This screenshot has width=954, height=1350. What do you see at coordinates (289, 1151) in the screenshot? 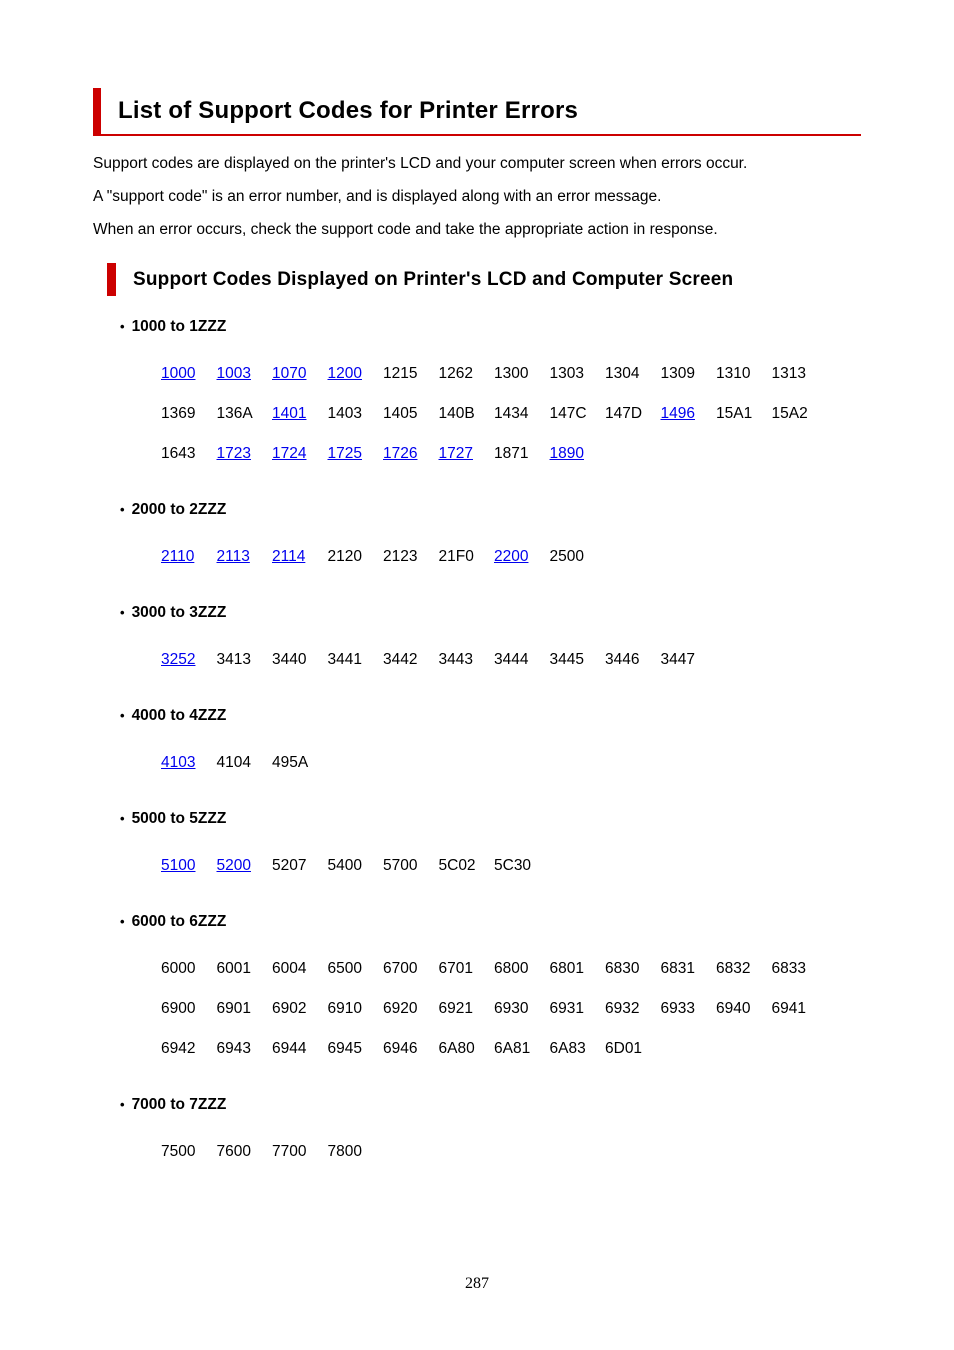
I see `support-code: 7700` at bounding box center [289, 1151].